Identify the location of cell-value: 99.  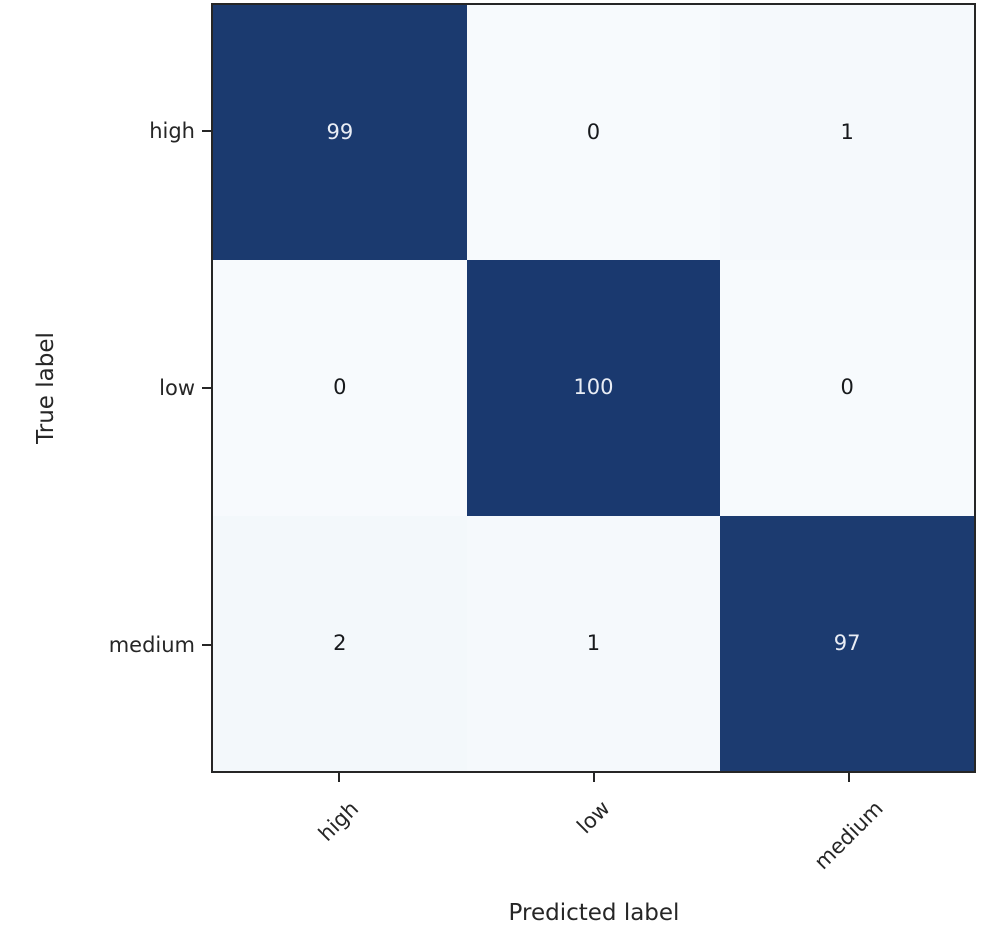
(340, 132).